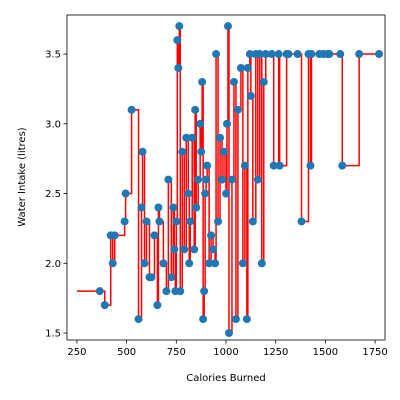 The width and height of the screenshot is (400, 400). I want to click on x-tick-label: 1250, so click(275, 352).